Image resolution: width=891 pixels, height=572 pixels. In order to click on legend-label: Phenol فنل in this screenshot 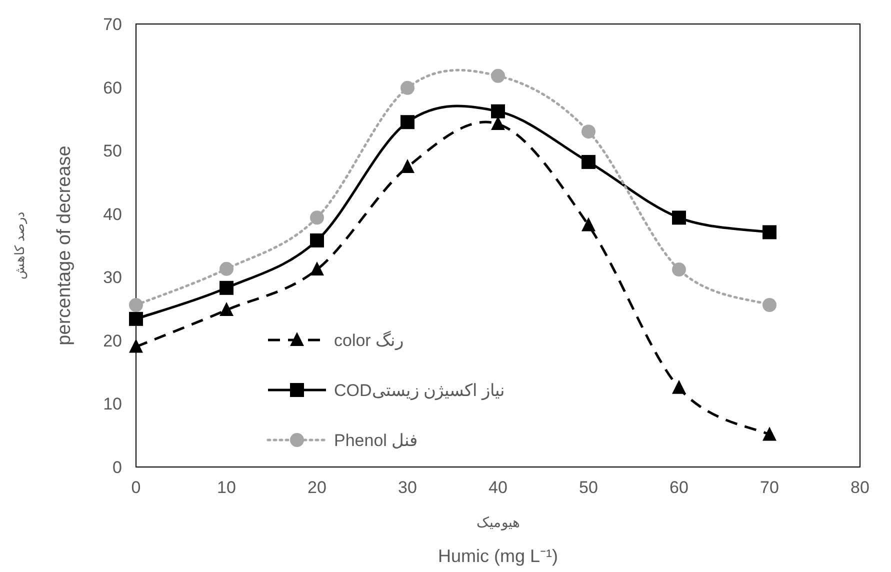, I will do `click(376, 440)`.